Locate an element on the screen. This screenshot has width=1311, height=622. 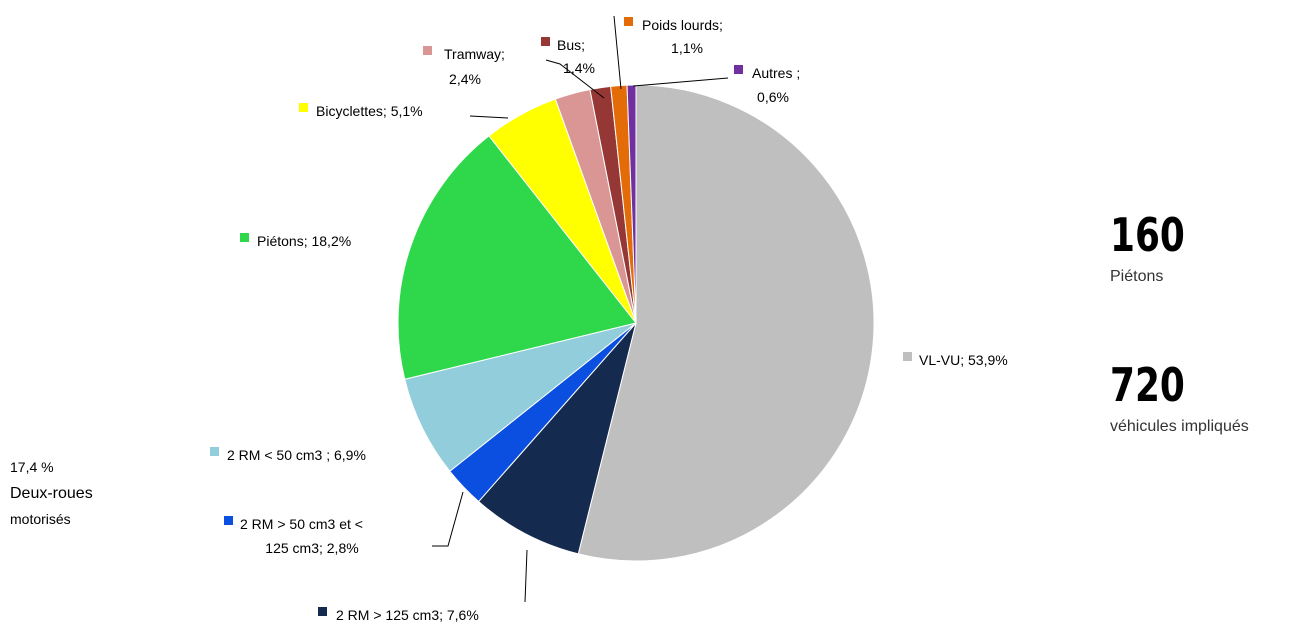
data-label: Tramway; is located at coordinates (474, 54).